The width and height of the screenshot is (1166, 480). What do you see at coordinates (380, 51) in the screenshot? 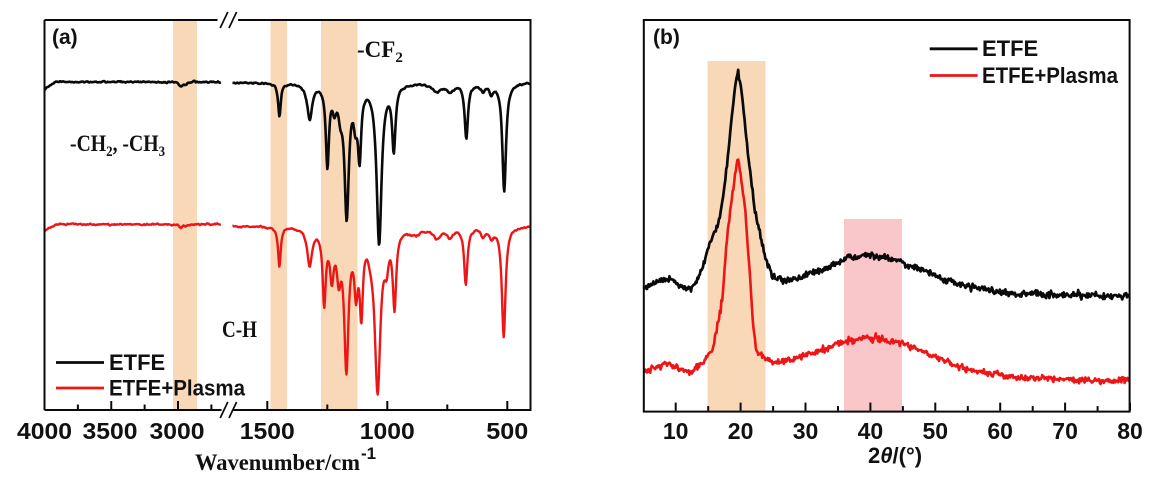
I see `svg-text: -CF2` at bounding box center [380, 51].